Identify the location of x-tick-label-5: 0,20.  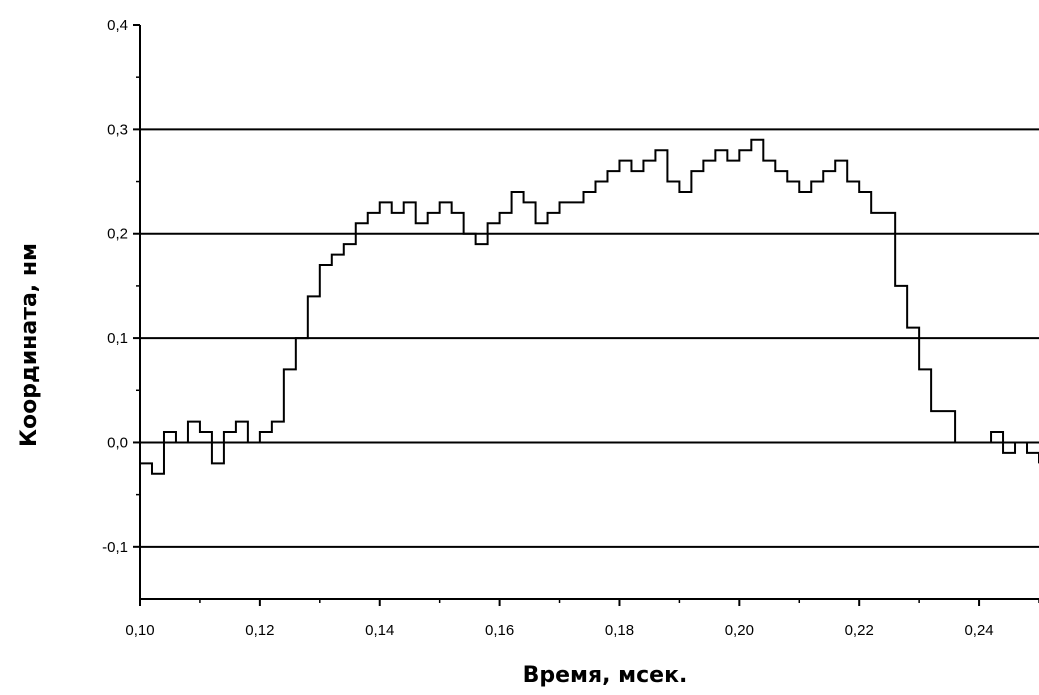
(739, 630).